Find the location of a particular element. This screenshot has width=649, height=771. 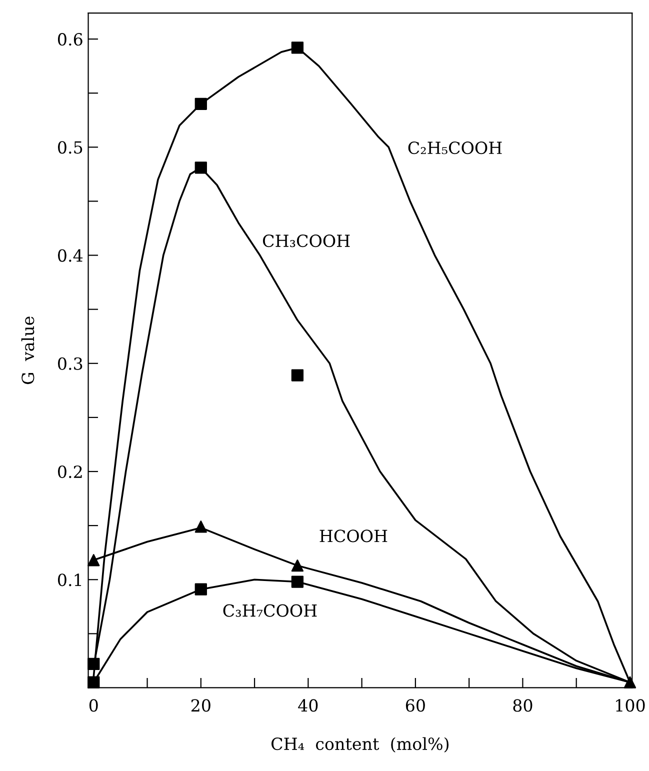

y-tick-label: 0.5 is located at coordinates (70, 147).